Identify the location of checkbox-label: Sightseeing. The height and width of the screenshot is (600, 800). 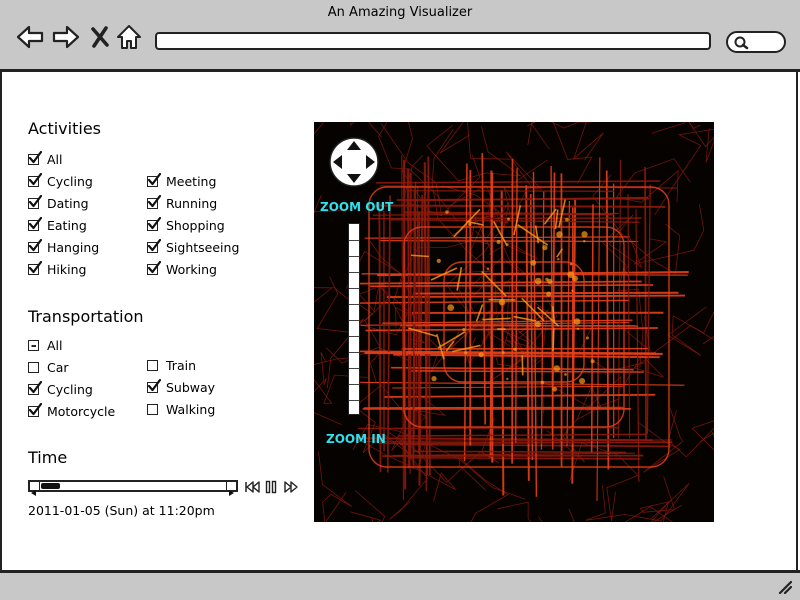
(203, 247).